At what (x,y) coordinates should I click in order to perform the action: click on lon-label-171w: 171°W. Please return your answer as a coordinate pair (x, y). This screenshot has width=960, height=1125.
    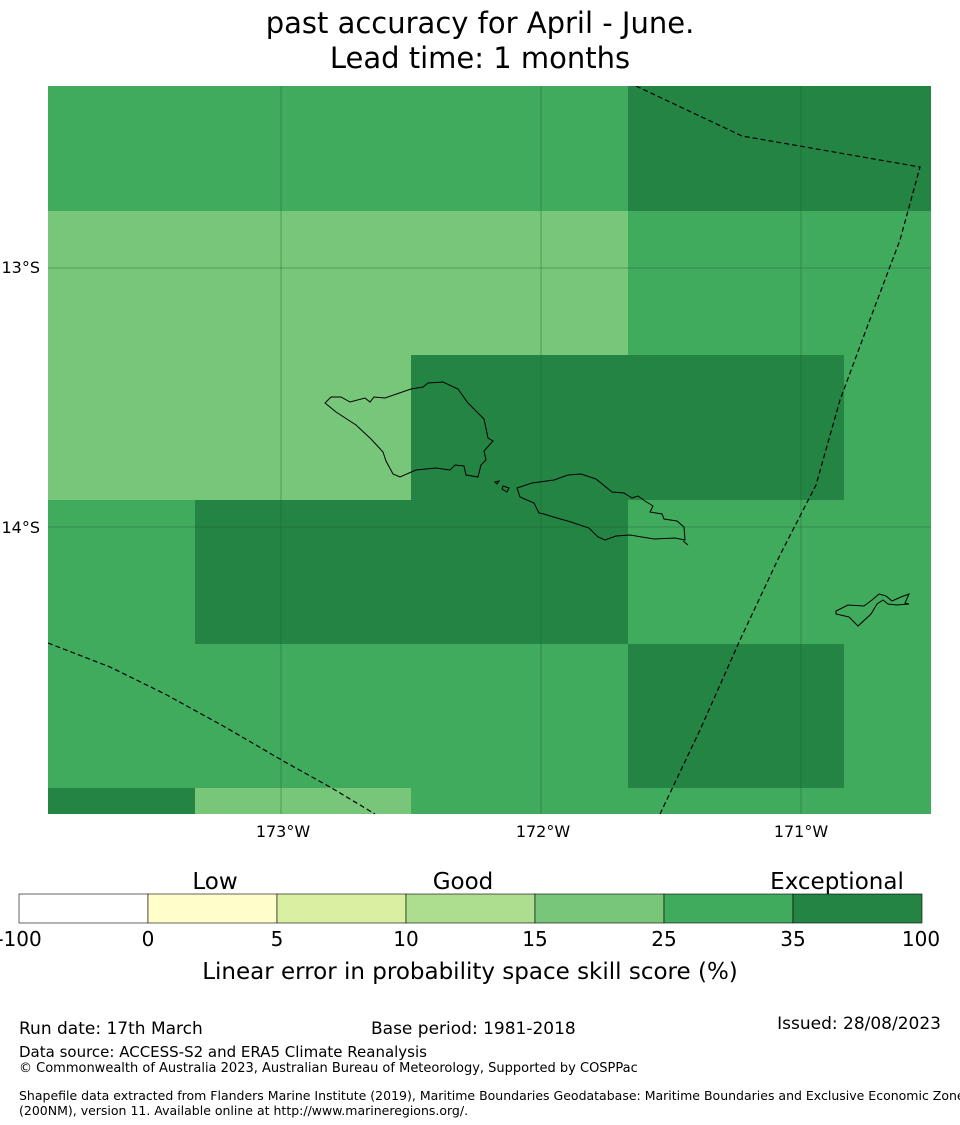
    Looking at the image, I should click on (801, 831).